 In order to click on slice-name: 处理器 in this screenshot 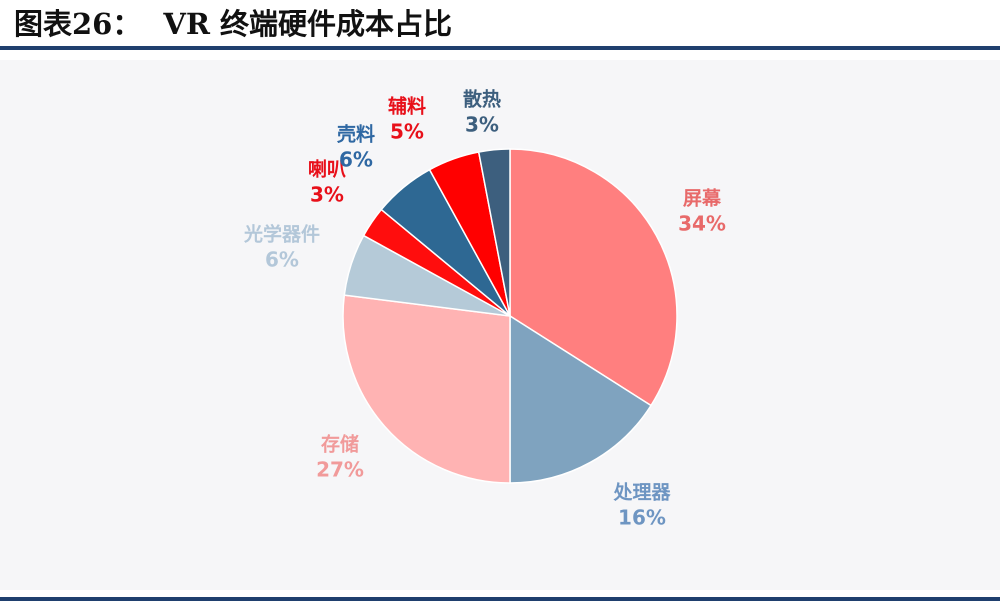, I will do `click(642, 492)`.